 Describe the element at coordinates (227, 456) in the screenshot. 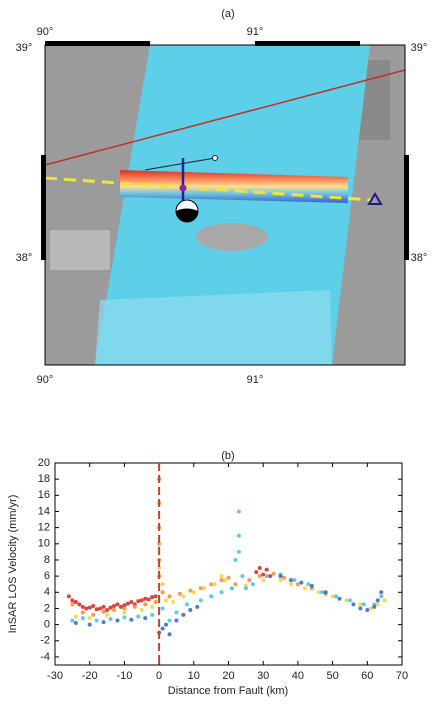

I see `chart-title: (b)` at that location.